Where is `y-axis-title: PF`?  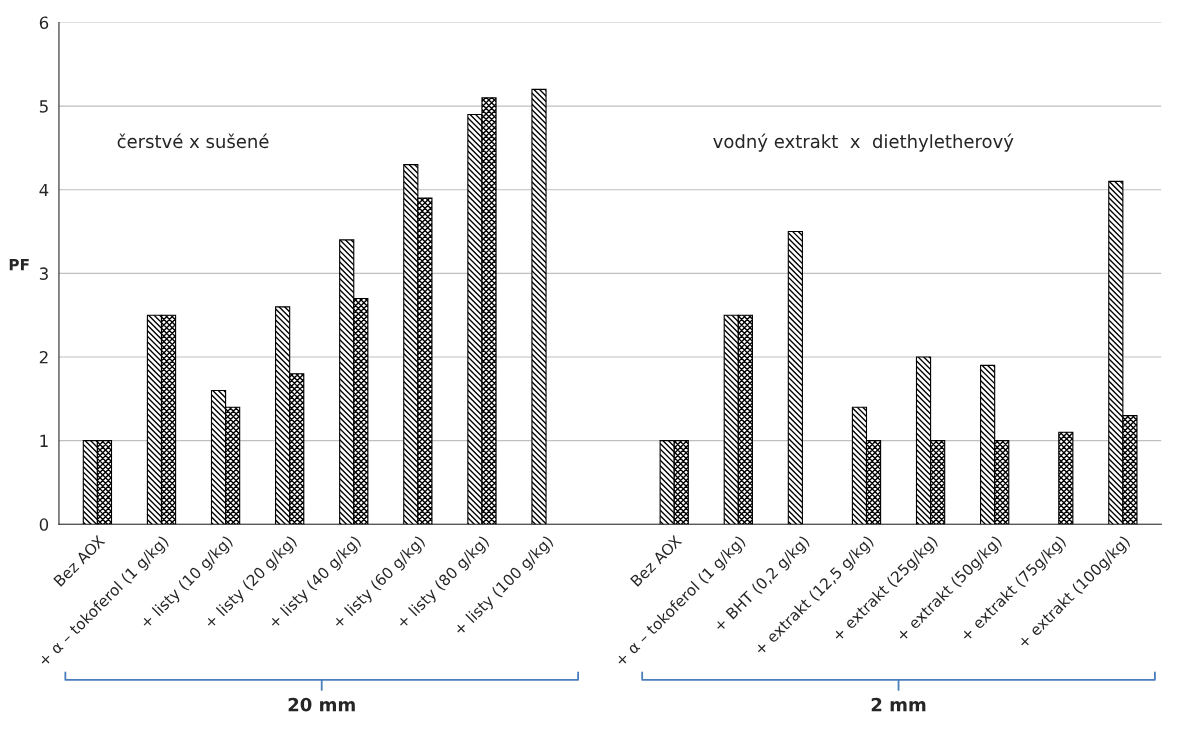 y-axis-title: PF is located at coordinates (19, 265).